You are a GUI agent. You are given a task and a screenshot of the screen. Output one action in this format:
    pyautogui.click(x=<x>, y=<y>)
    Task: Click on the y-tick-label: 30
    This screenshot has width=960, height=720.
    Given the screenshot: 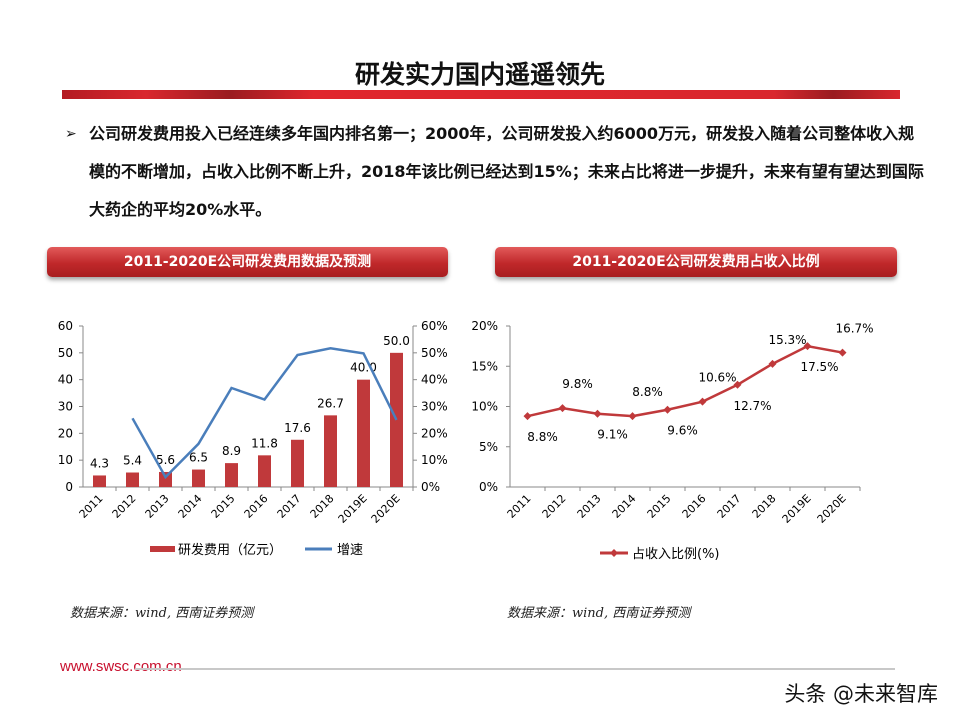 What is the action you would take?
    pyautogui.click(x=65, y=407)
    